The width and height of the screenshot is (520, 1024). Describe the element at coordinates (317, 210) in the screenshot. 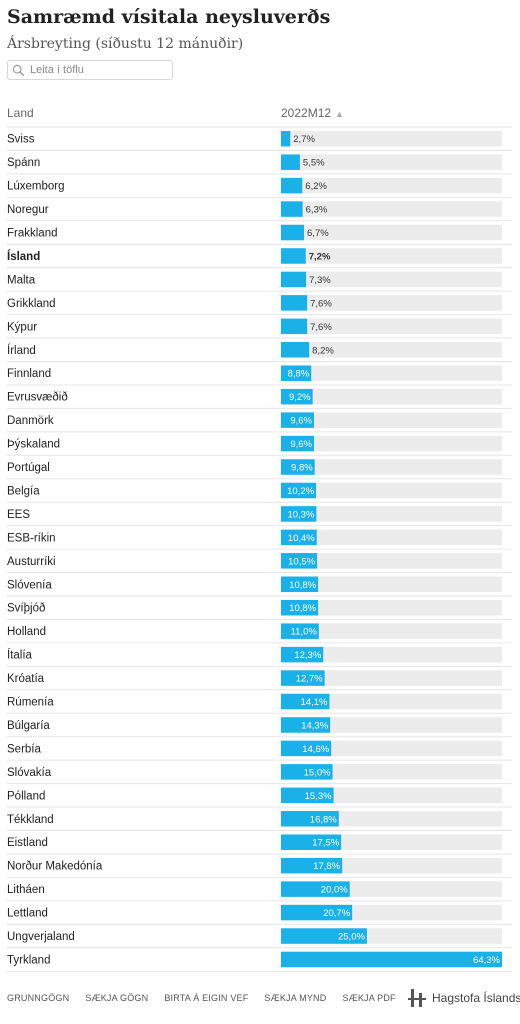

I see `value-label: 6,3%` at that location.